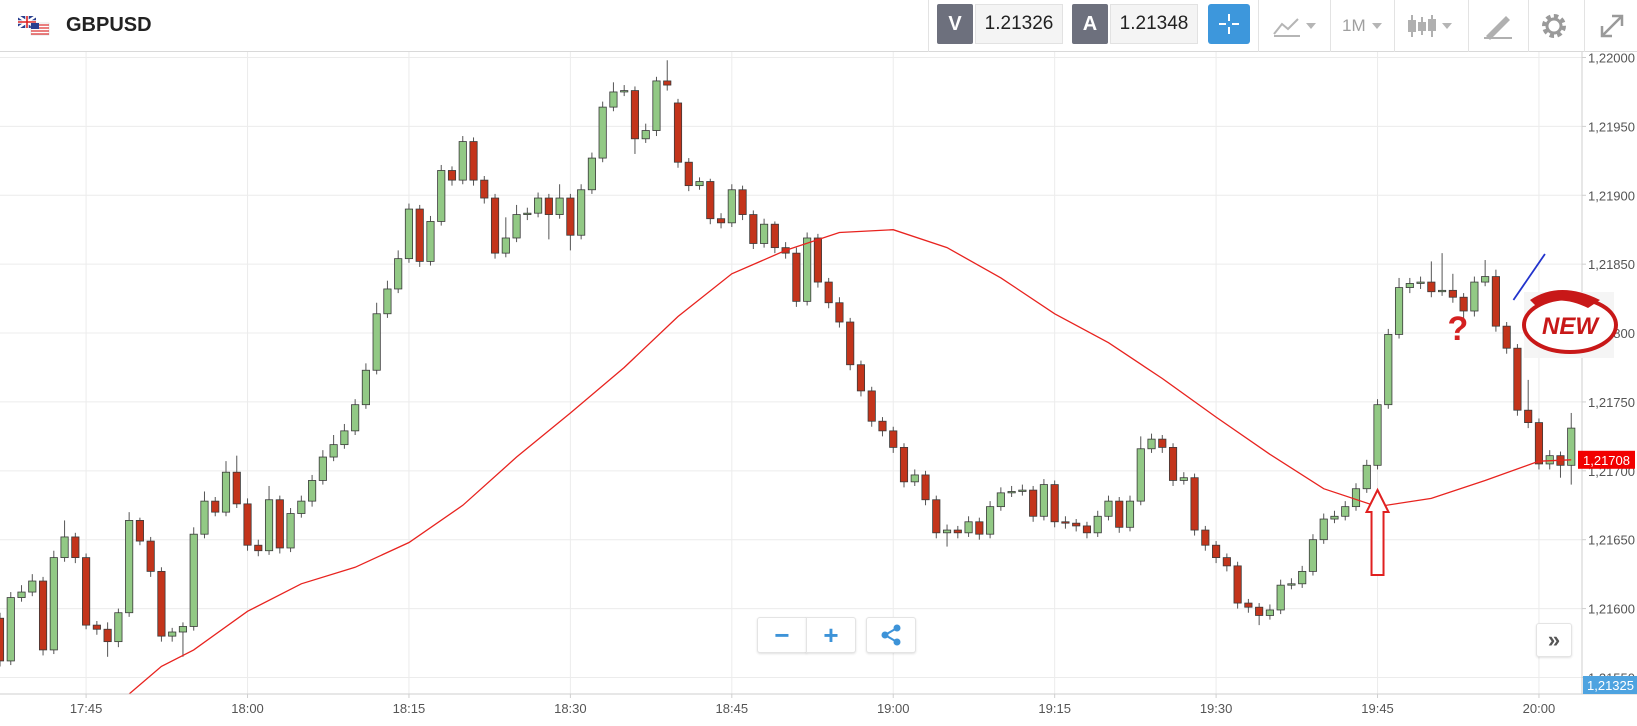  I want to click on x-tick-label: 19:00, so click(893, 708).